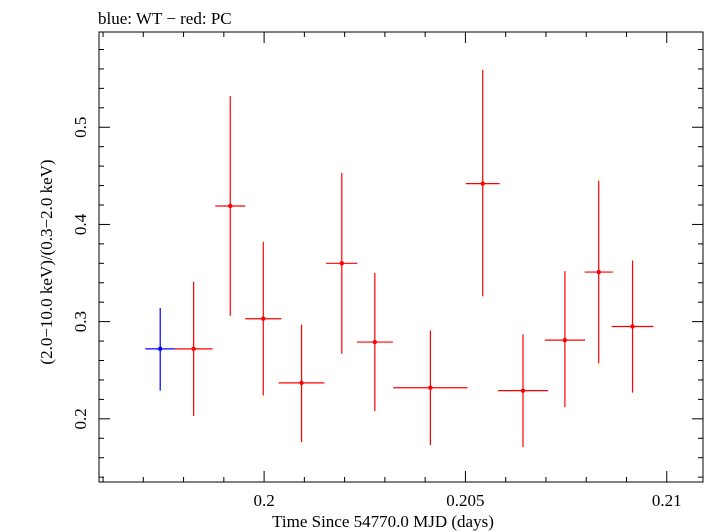 This screenshot has height=532, width=705. Describe the element at coordinates (263, 500) in the screenshot. I see `x-tick-label: 0.2` at that location.